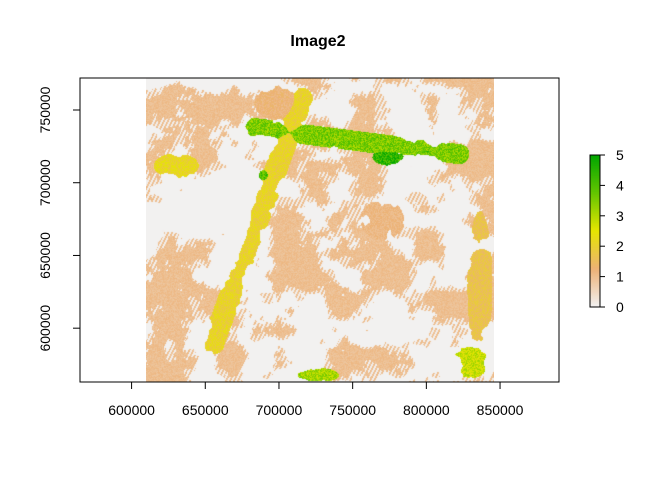 Image resolution: width=672 pixels, height=480 pixels. I want to click on color-legend: 0 1 2 3 4 5, so click(606, 231).